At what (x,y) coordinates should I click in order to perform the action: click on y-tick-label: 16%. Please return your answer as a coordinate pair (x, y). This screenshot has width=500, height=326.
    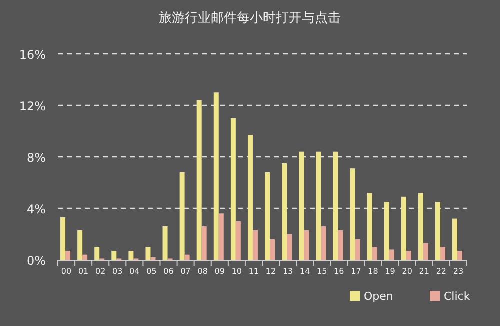
    Looking at the image, I should click on (32, 55).